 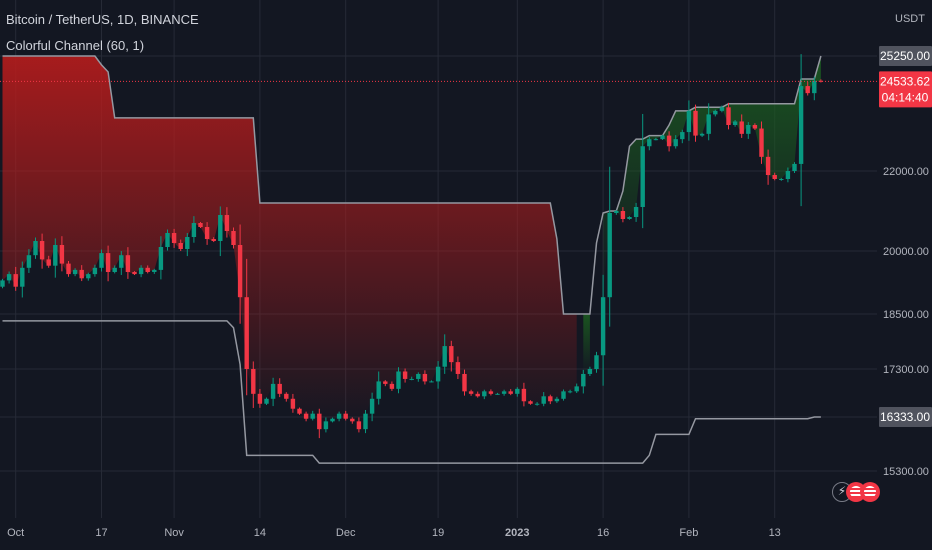 I want to click on indicator-label: Colorful Channel (60, 1), so click(x=75, y=45).